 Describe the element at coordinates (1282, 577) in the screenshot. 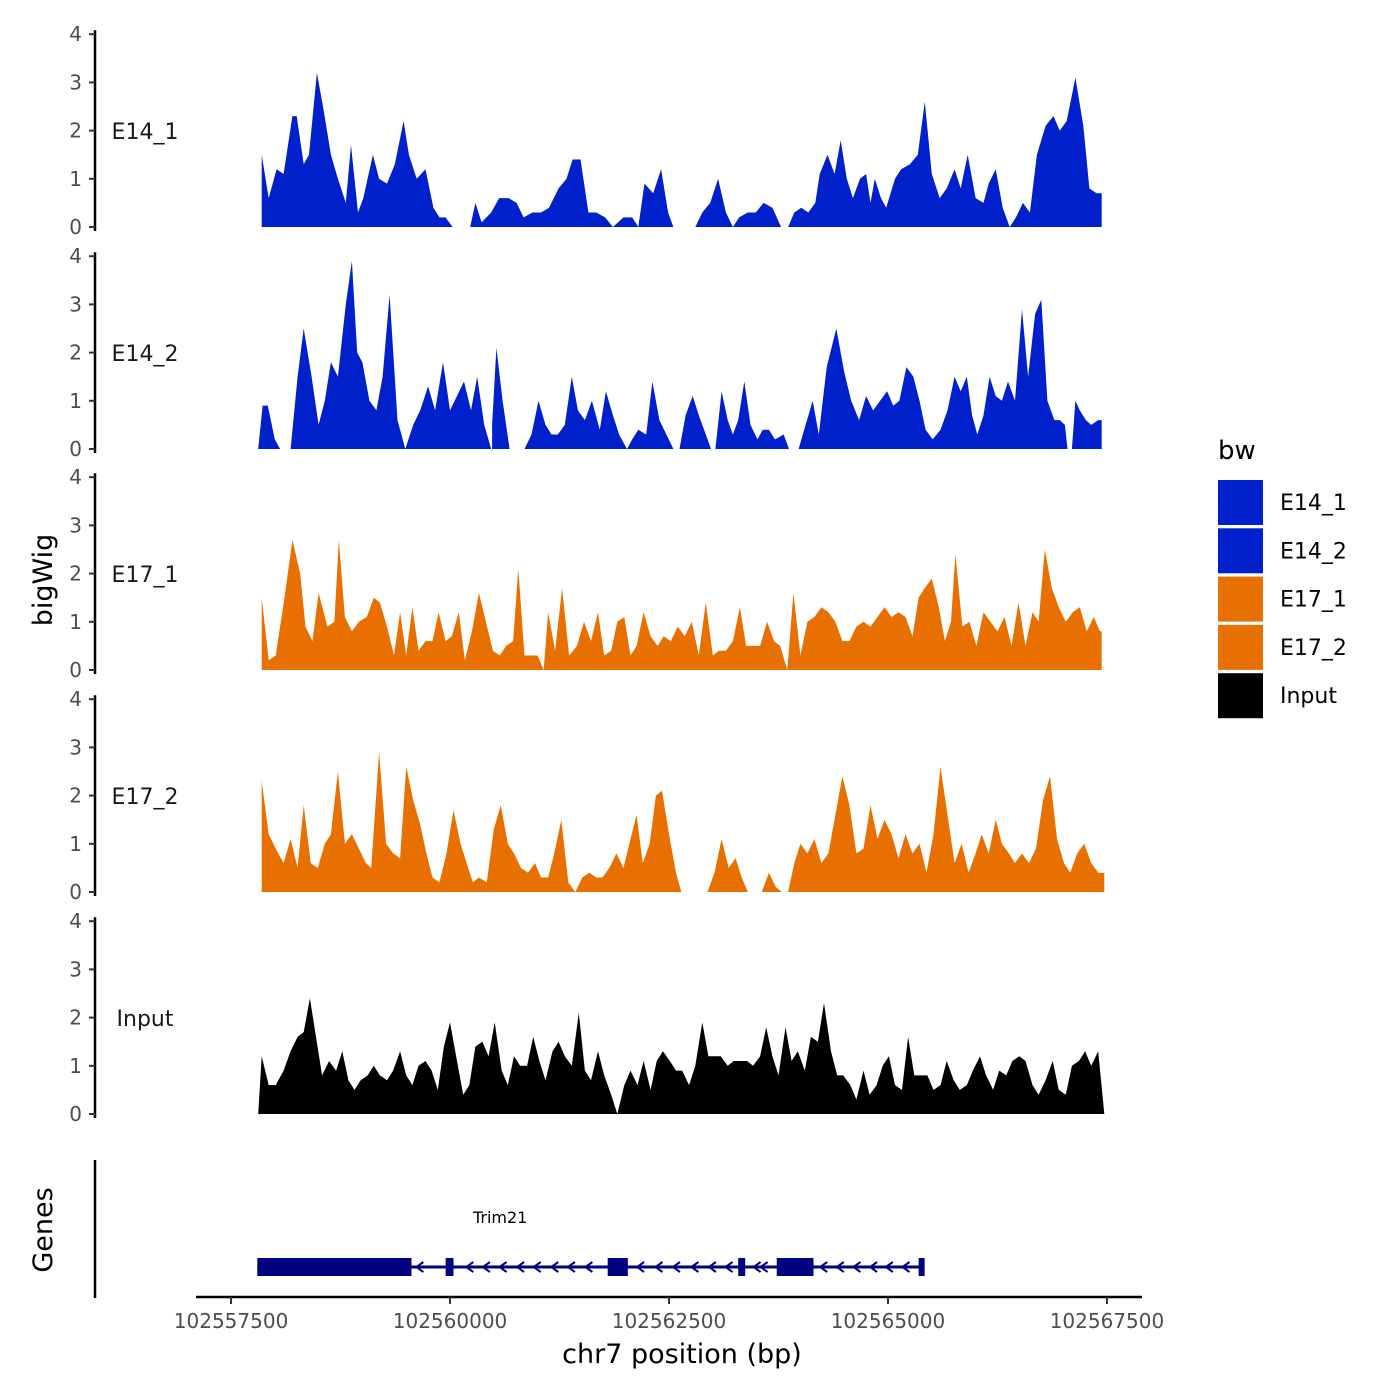

I see `legend: bw E14_1 E14_2 E17_1 E17_2 Input` at that location.